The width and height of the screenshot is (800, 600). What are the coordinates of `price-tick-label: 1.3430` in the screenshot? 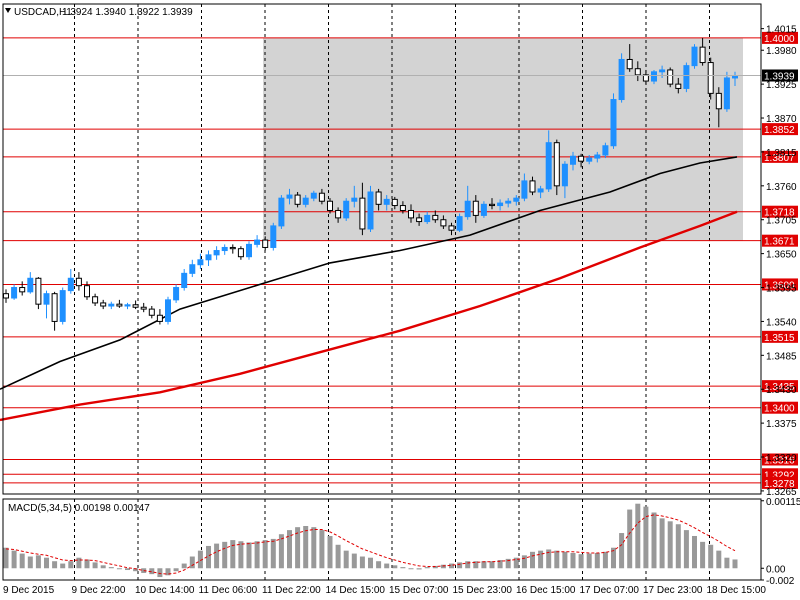 It's located at (781, 390).